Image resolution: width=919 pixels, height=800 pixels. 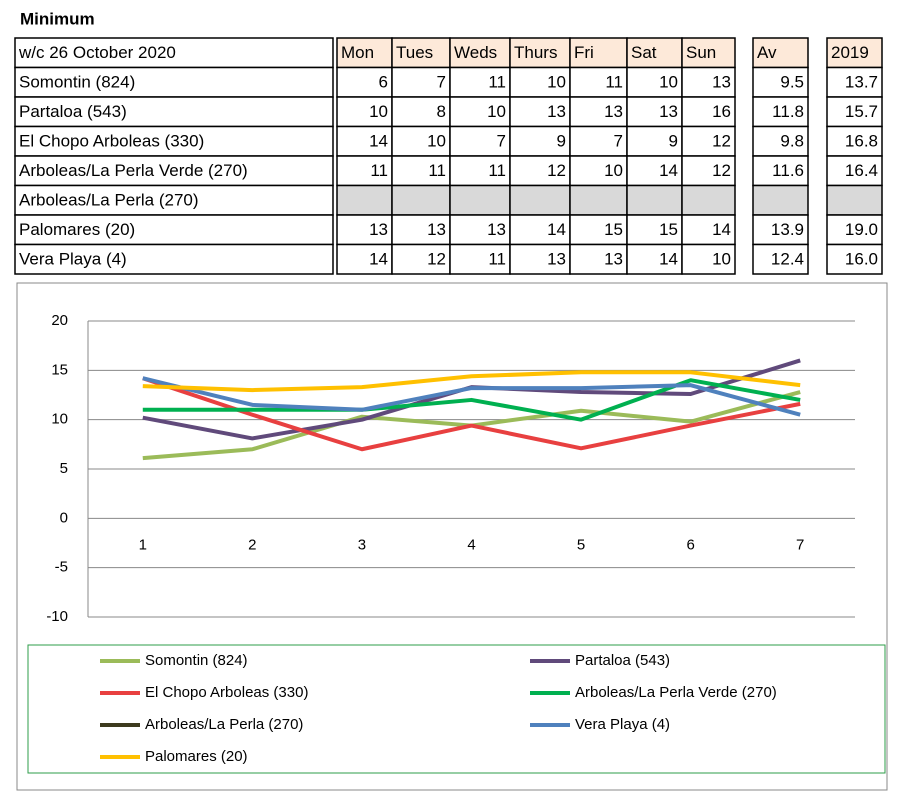 I want to click on av-value: 12.4, so click(x=787, y=259).